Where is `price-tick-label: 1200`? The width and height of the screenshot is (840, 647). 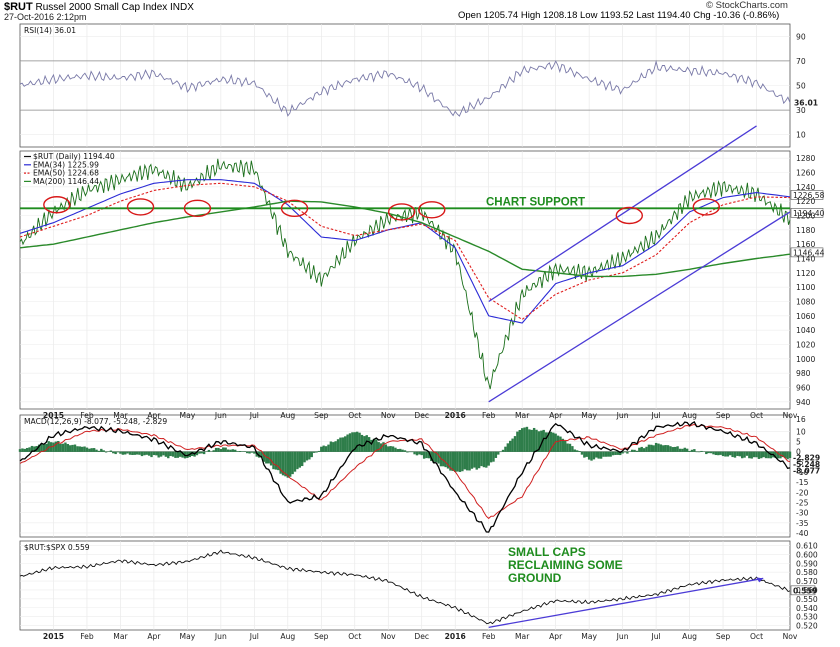 price-tick-label: 1200 is located at coordinates (805, 216).